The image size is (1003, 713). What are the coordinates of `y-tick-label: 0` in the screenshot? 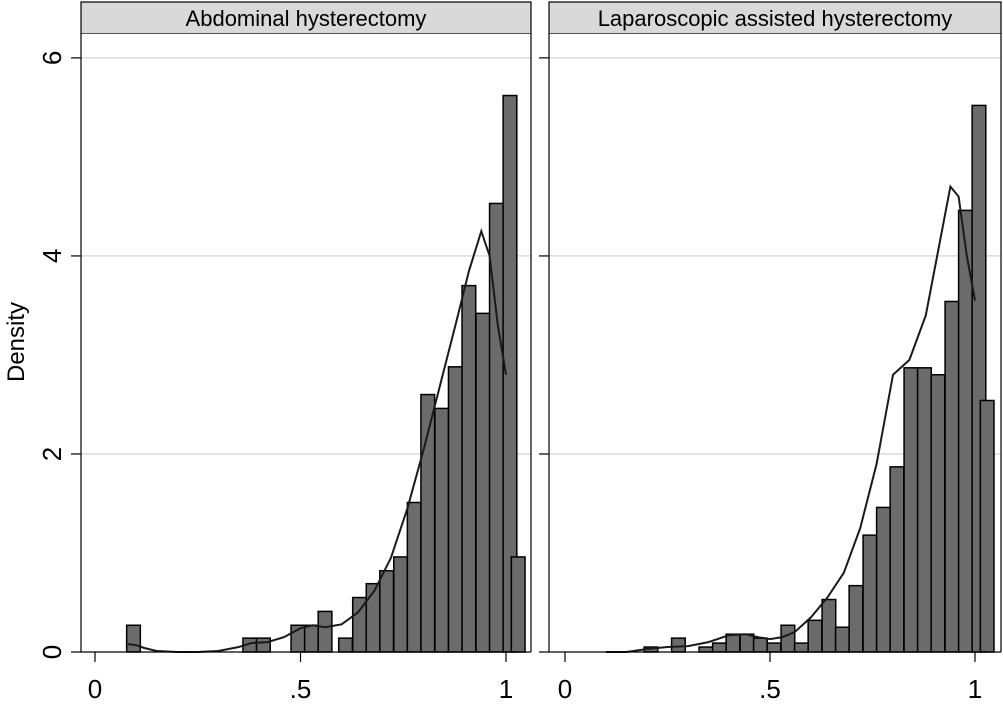 It's located at (52, 652).